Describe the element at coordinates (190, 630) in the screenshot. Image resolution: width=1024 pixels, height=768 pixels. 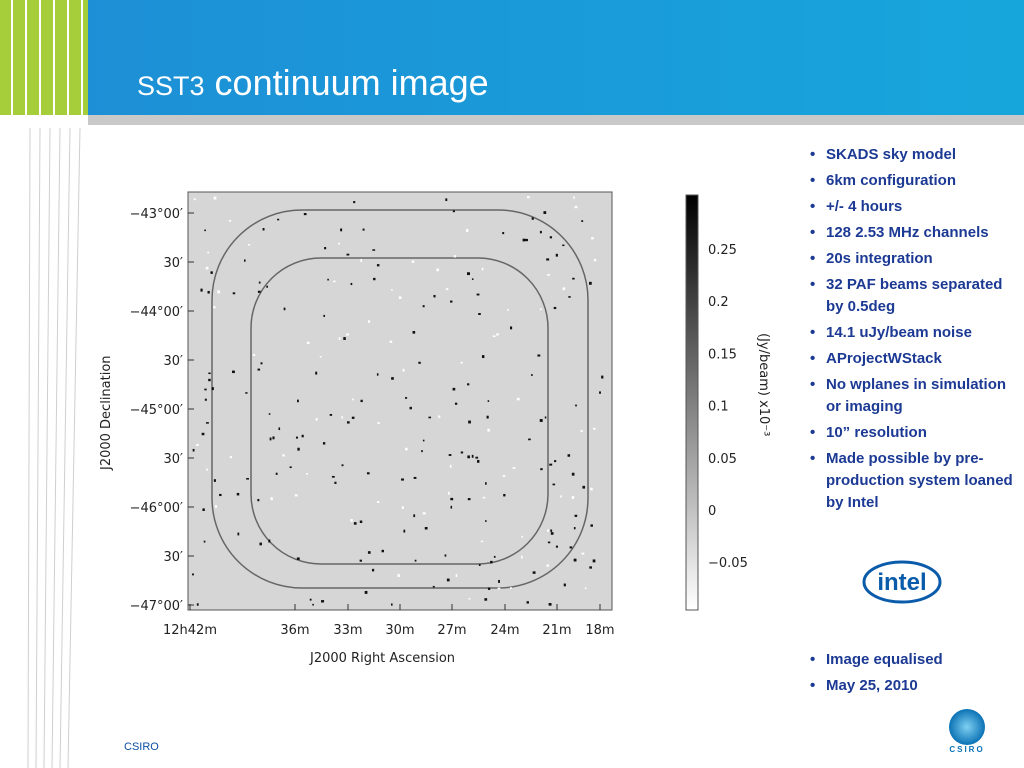
I see `ra-tick-label: 12h42m` at that location.